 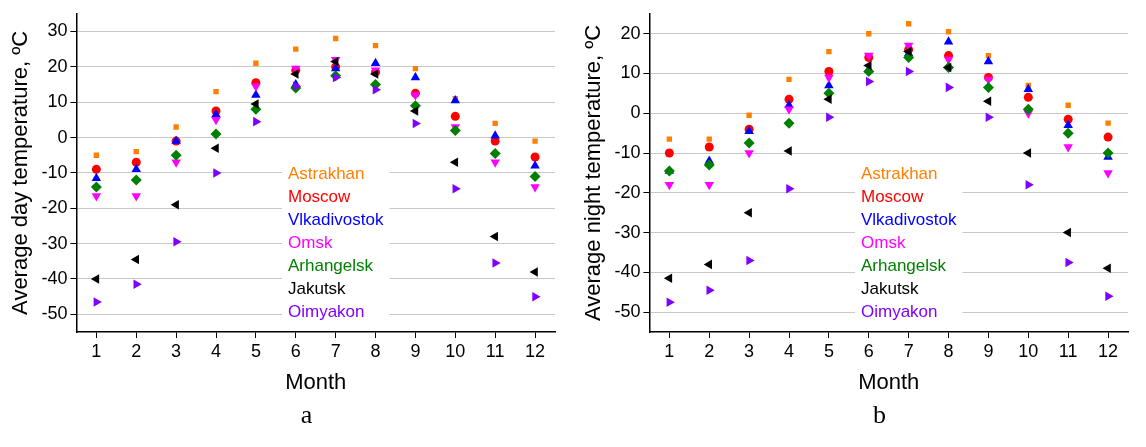 I want to click on y-tick-label: 30, so click(x=57, y=30).